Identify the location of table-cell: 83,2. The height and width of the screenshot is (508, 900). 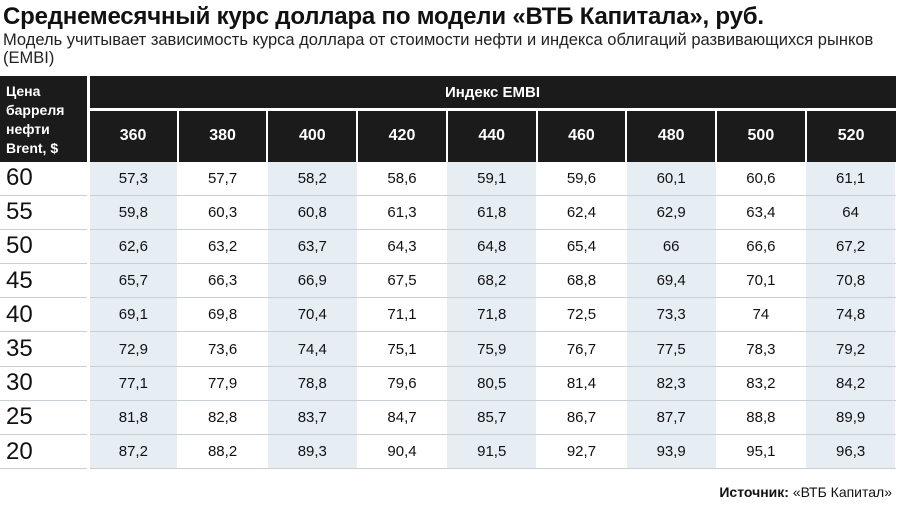
(761, 383).